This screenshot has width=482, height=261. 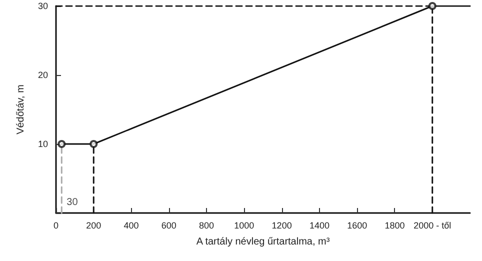 I want to click on x-tick-label: 1600, so click(x=357, y=225).